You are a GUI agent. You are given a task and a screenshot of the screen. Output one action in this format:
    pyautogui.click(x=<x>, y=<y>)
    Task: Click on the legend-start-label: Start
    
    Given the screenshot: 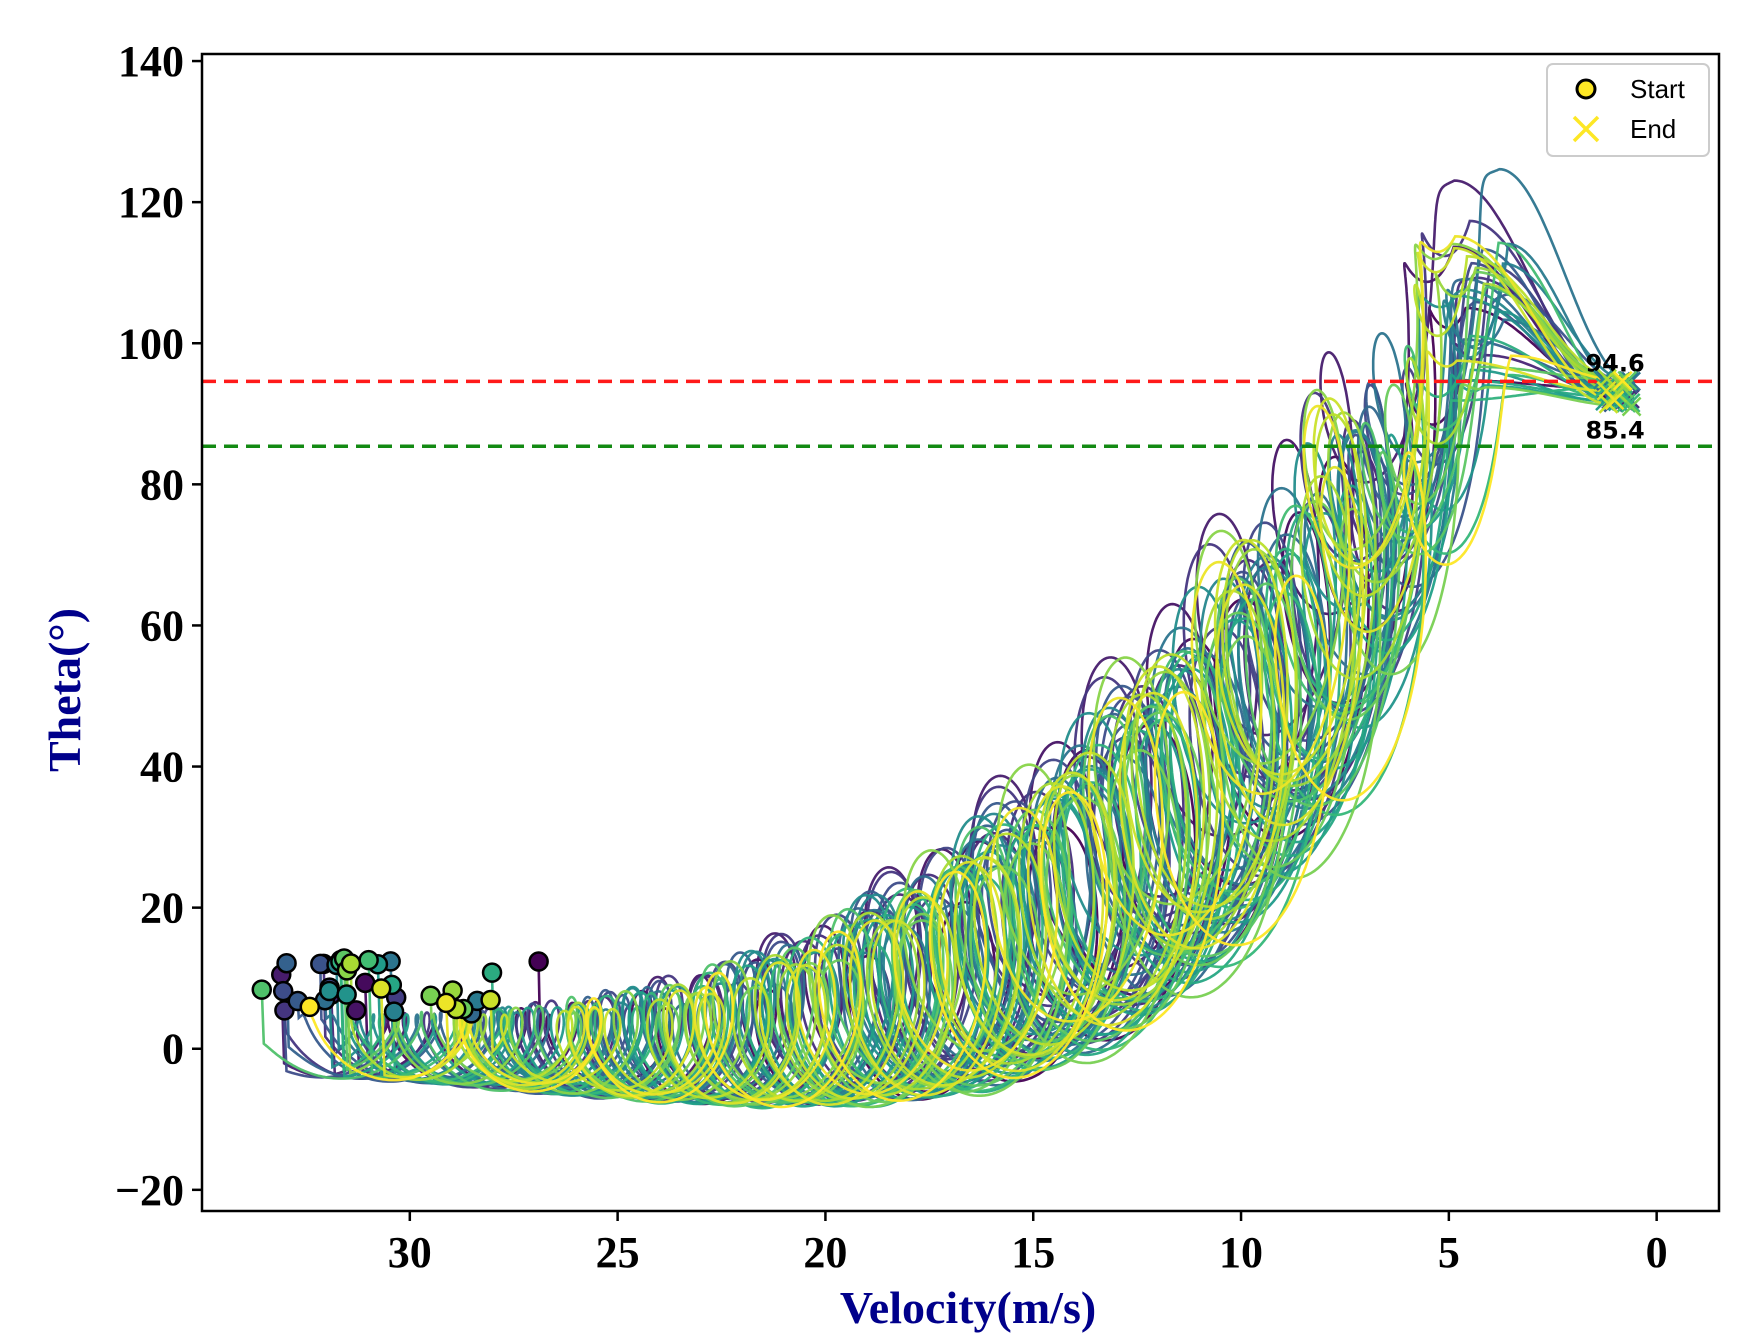 What is the action you would take?
    pyautogui.click(x=1658, y=89)
    